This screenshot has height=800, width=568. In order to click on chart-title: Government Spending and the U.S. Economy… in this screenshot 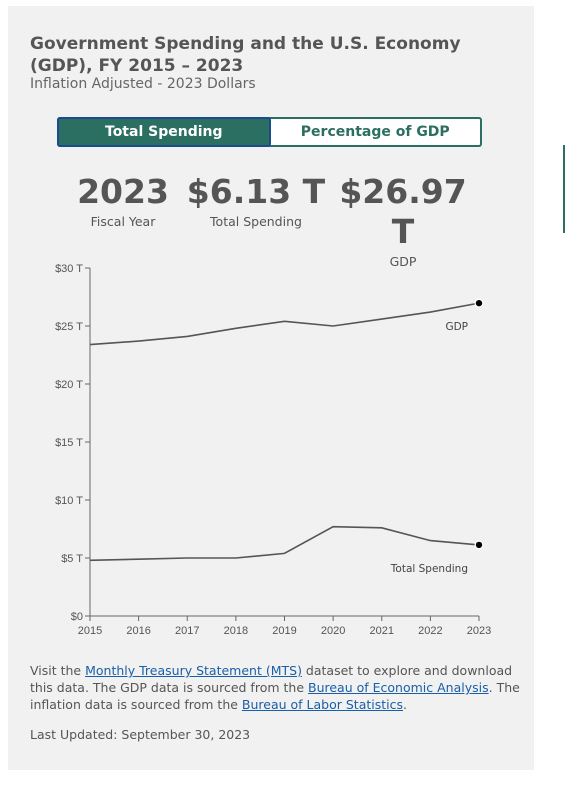, I will do `click(245, 55)`.